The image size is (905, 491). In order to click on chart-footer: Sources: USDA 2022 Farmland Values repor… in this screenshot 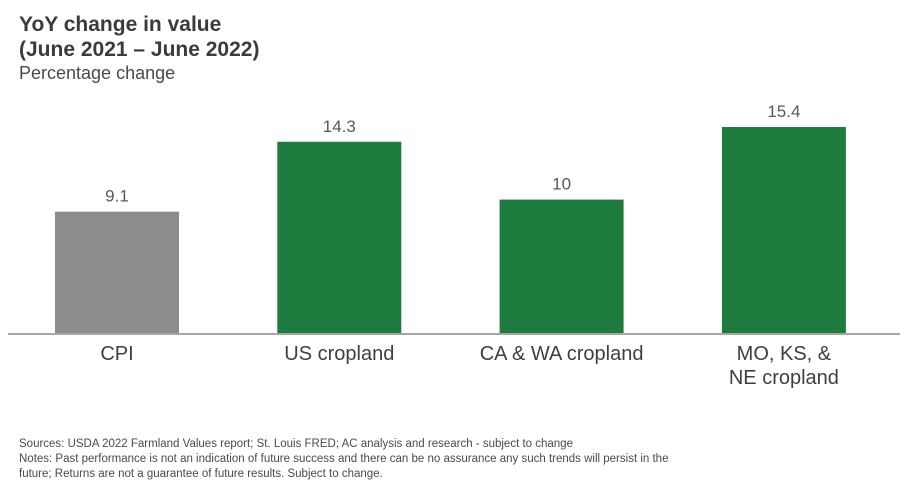, I will do `click(449, 459)`.